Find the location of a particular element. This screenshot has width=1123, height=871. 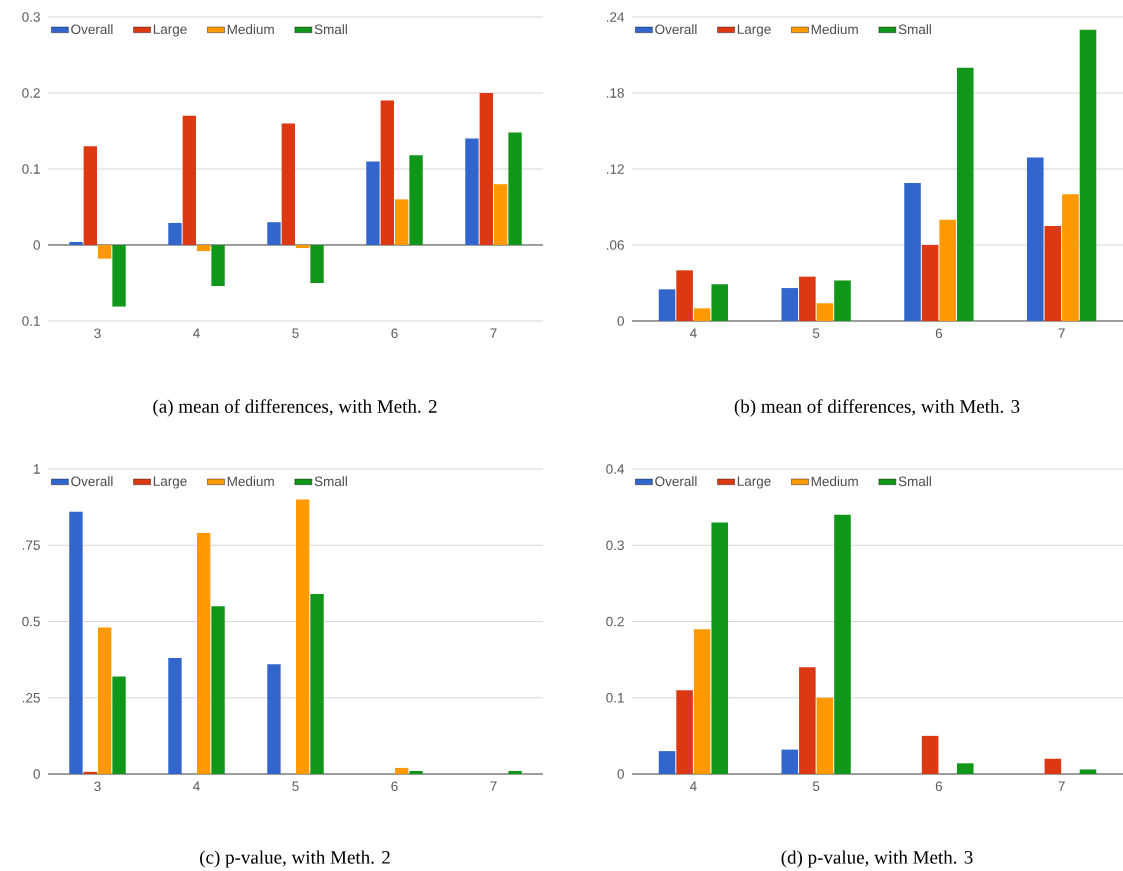

y-tick-label: .18 is located at coordinates (615, 93).